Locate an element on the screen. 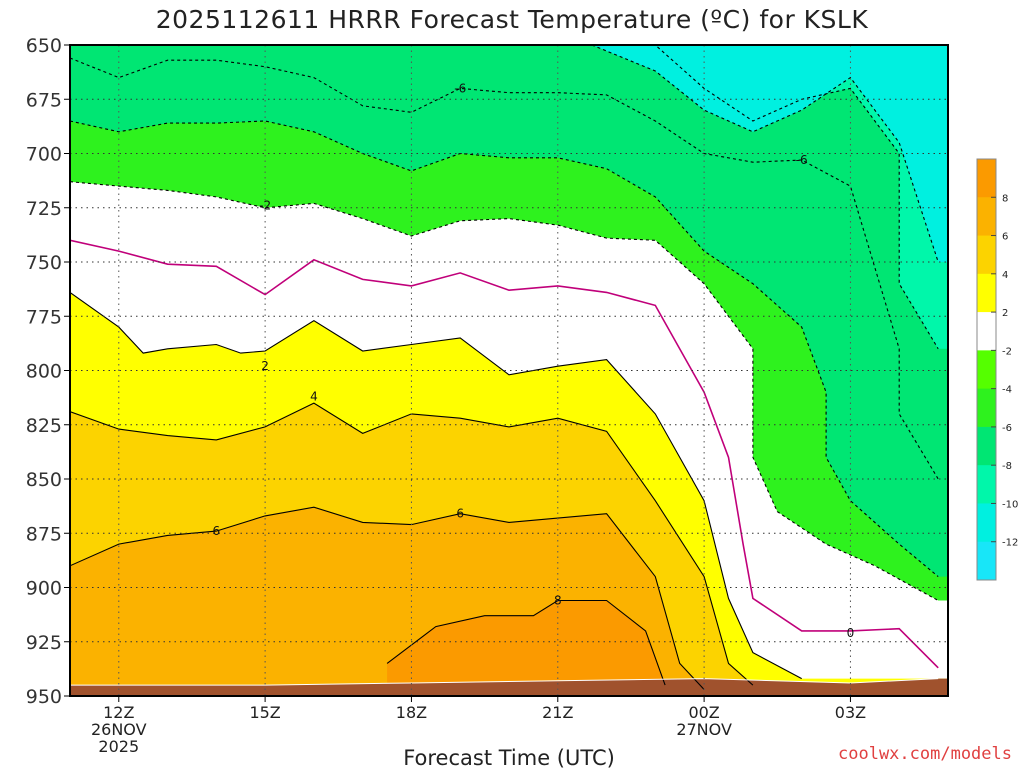  colorbar-label: -8 is located at coordinates (1007, 466).